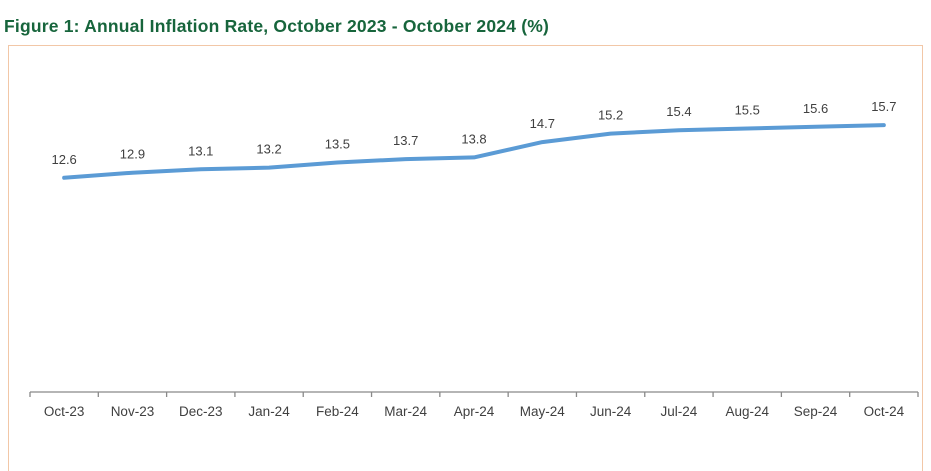  Describe the element at coordinates (543, 411) in the screenshot. I see `x-axis-label: May-24` at that location.